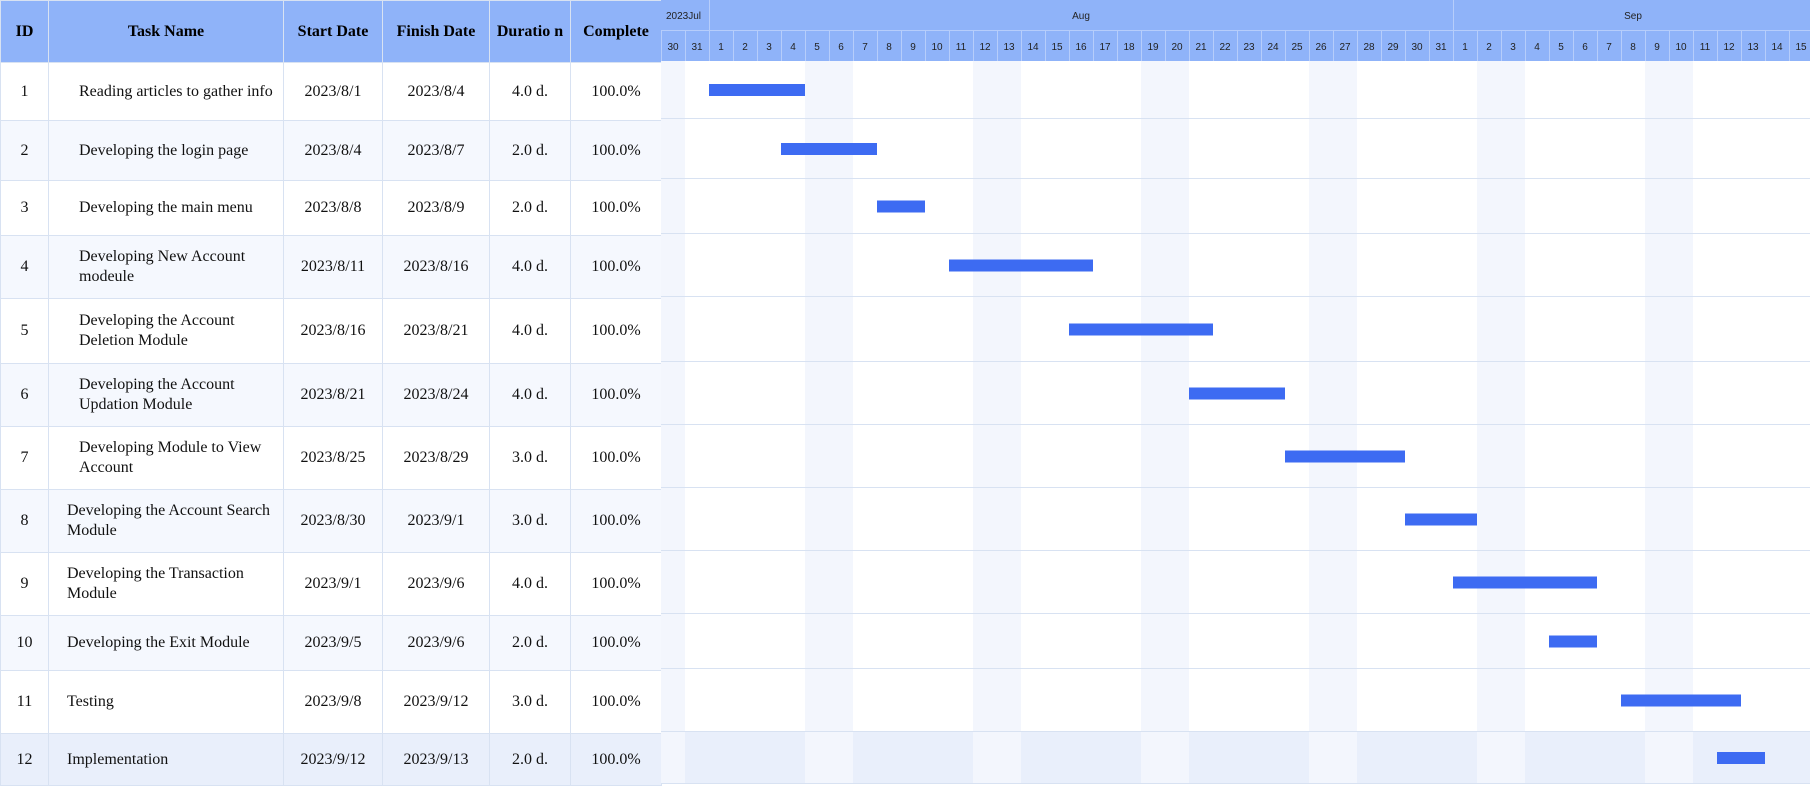 The width and height of the screenshot is (1810, 786). What do you see at coordinates (24, 91) in the screenshot?
I see `cell-id: 1` at bounding box center [24, 91].